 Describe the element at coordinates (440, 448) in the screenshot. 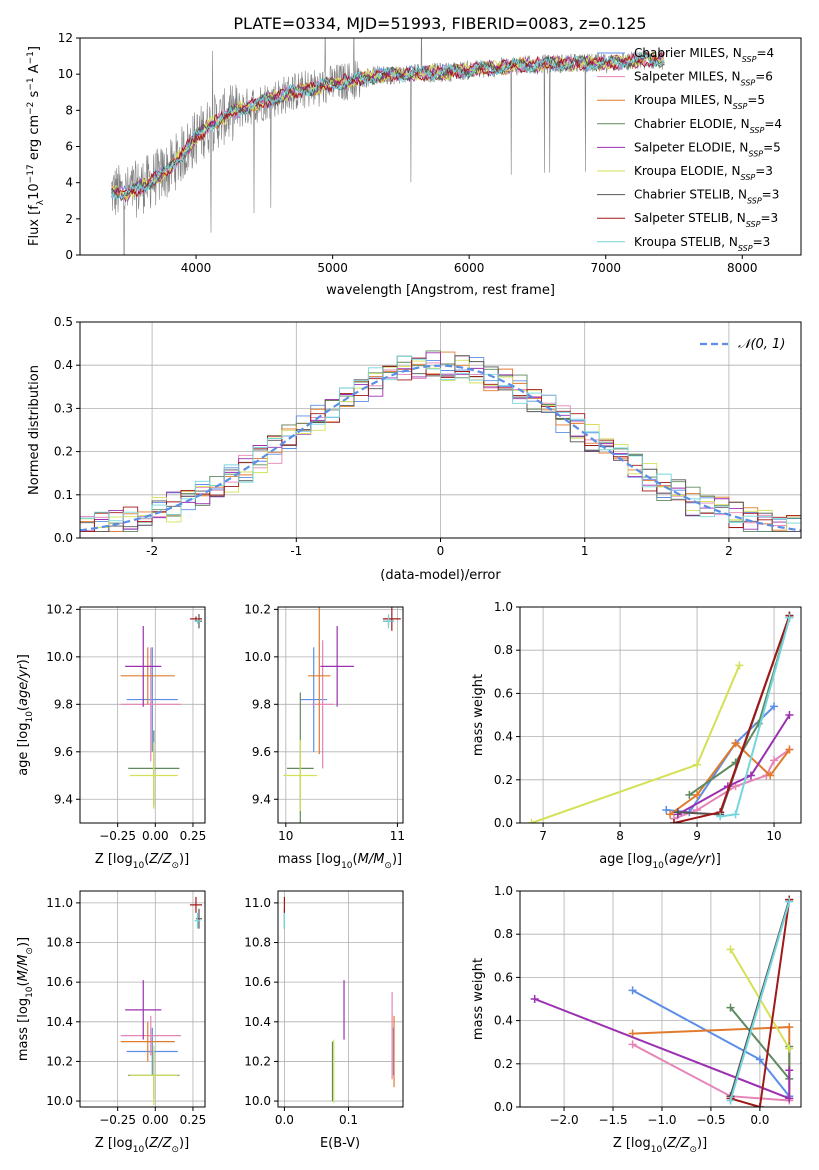

I see `normal-distribution-curve` at that location.